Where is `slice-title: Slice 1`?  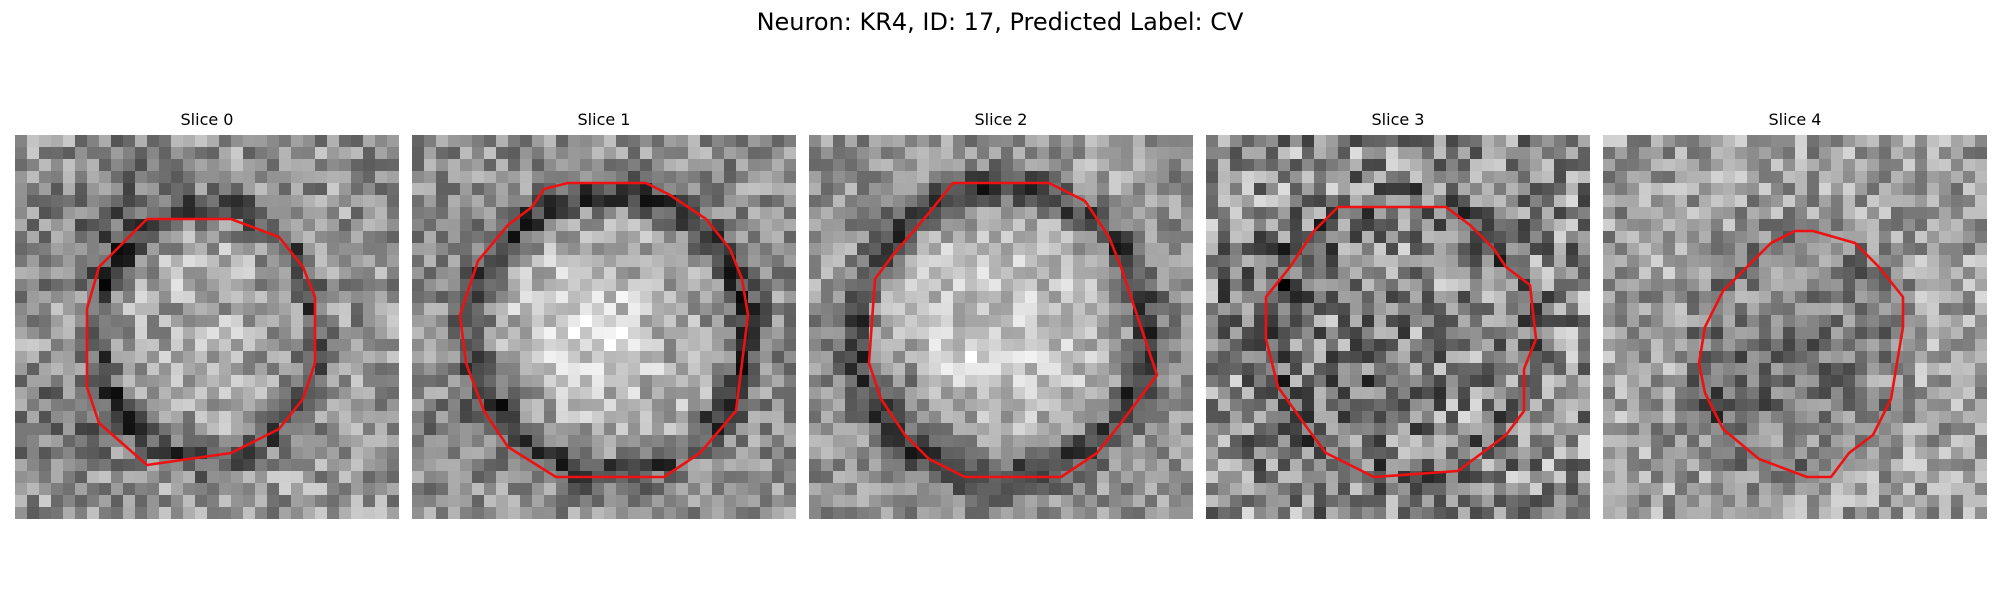
slice-title: Slice 1 is located at coordinates (604, 119).